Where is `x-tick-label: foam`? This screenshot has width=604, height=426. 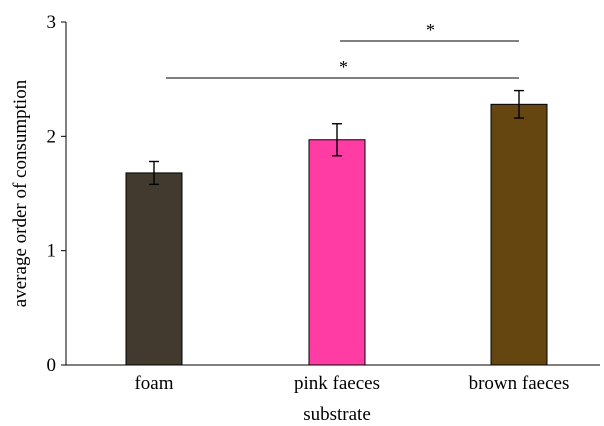 x-tick-label: foam is located at coordinates (153, 383).